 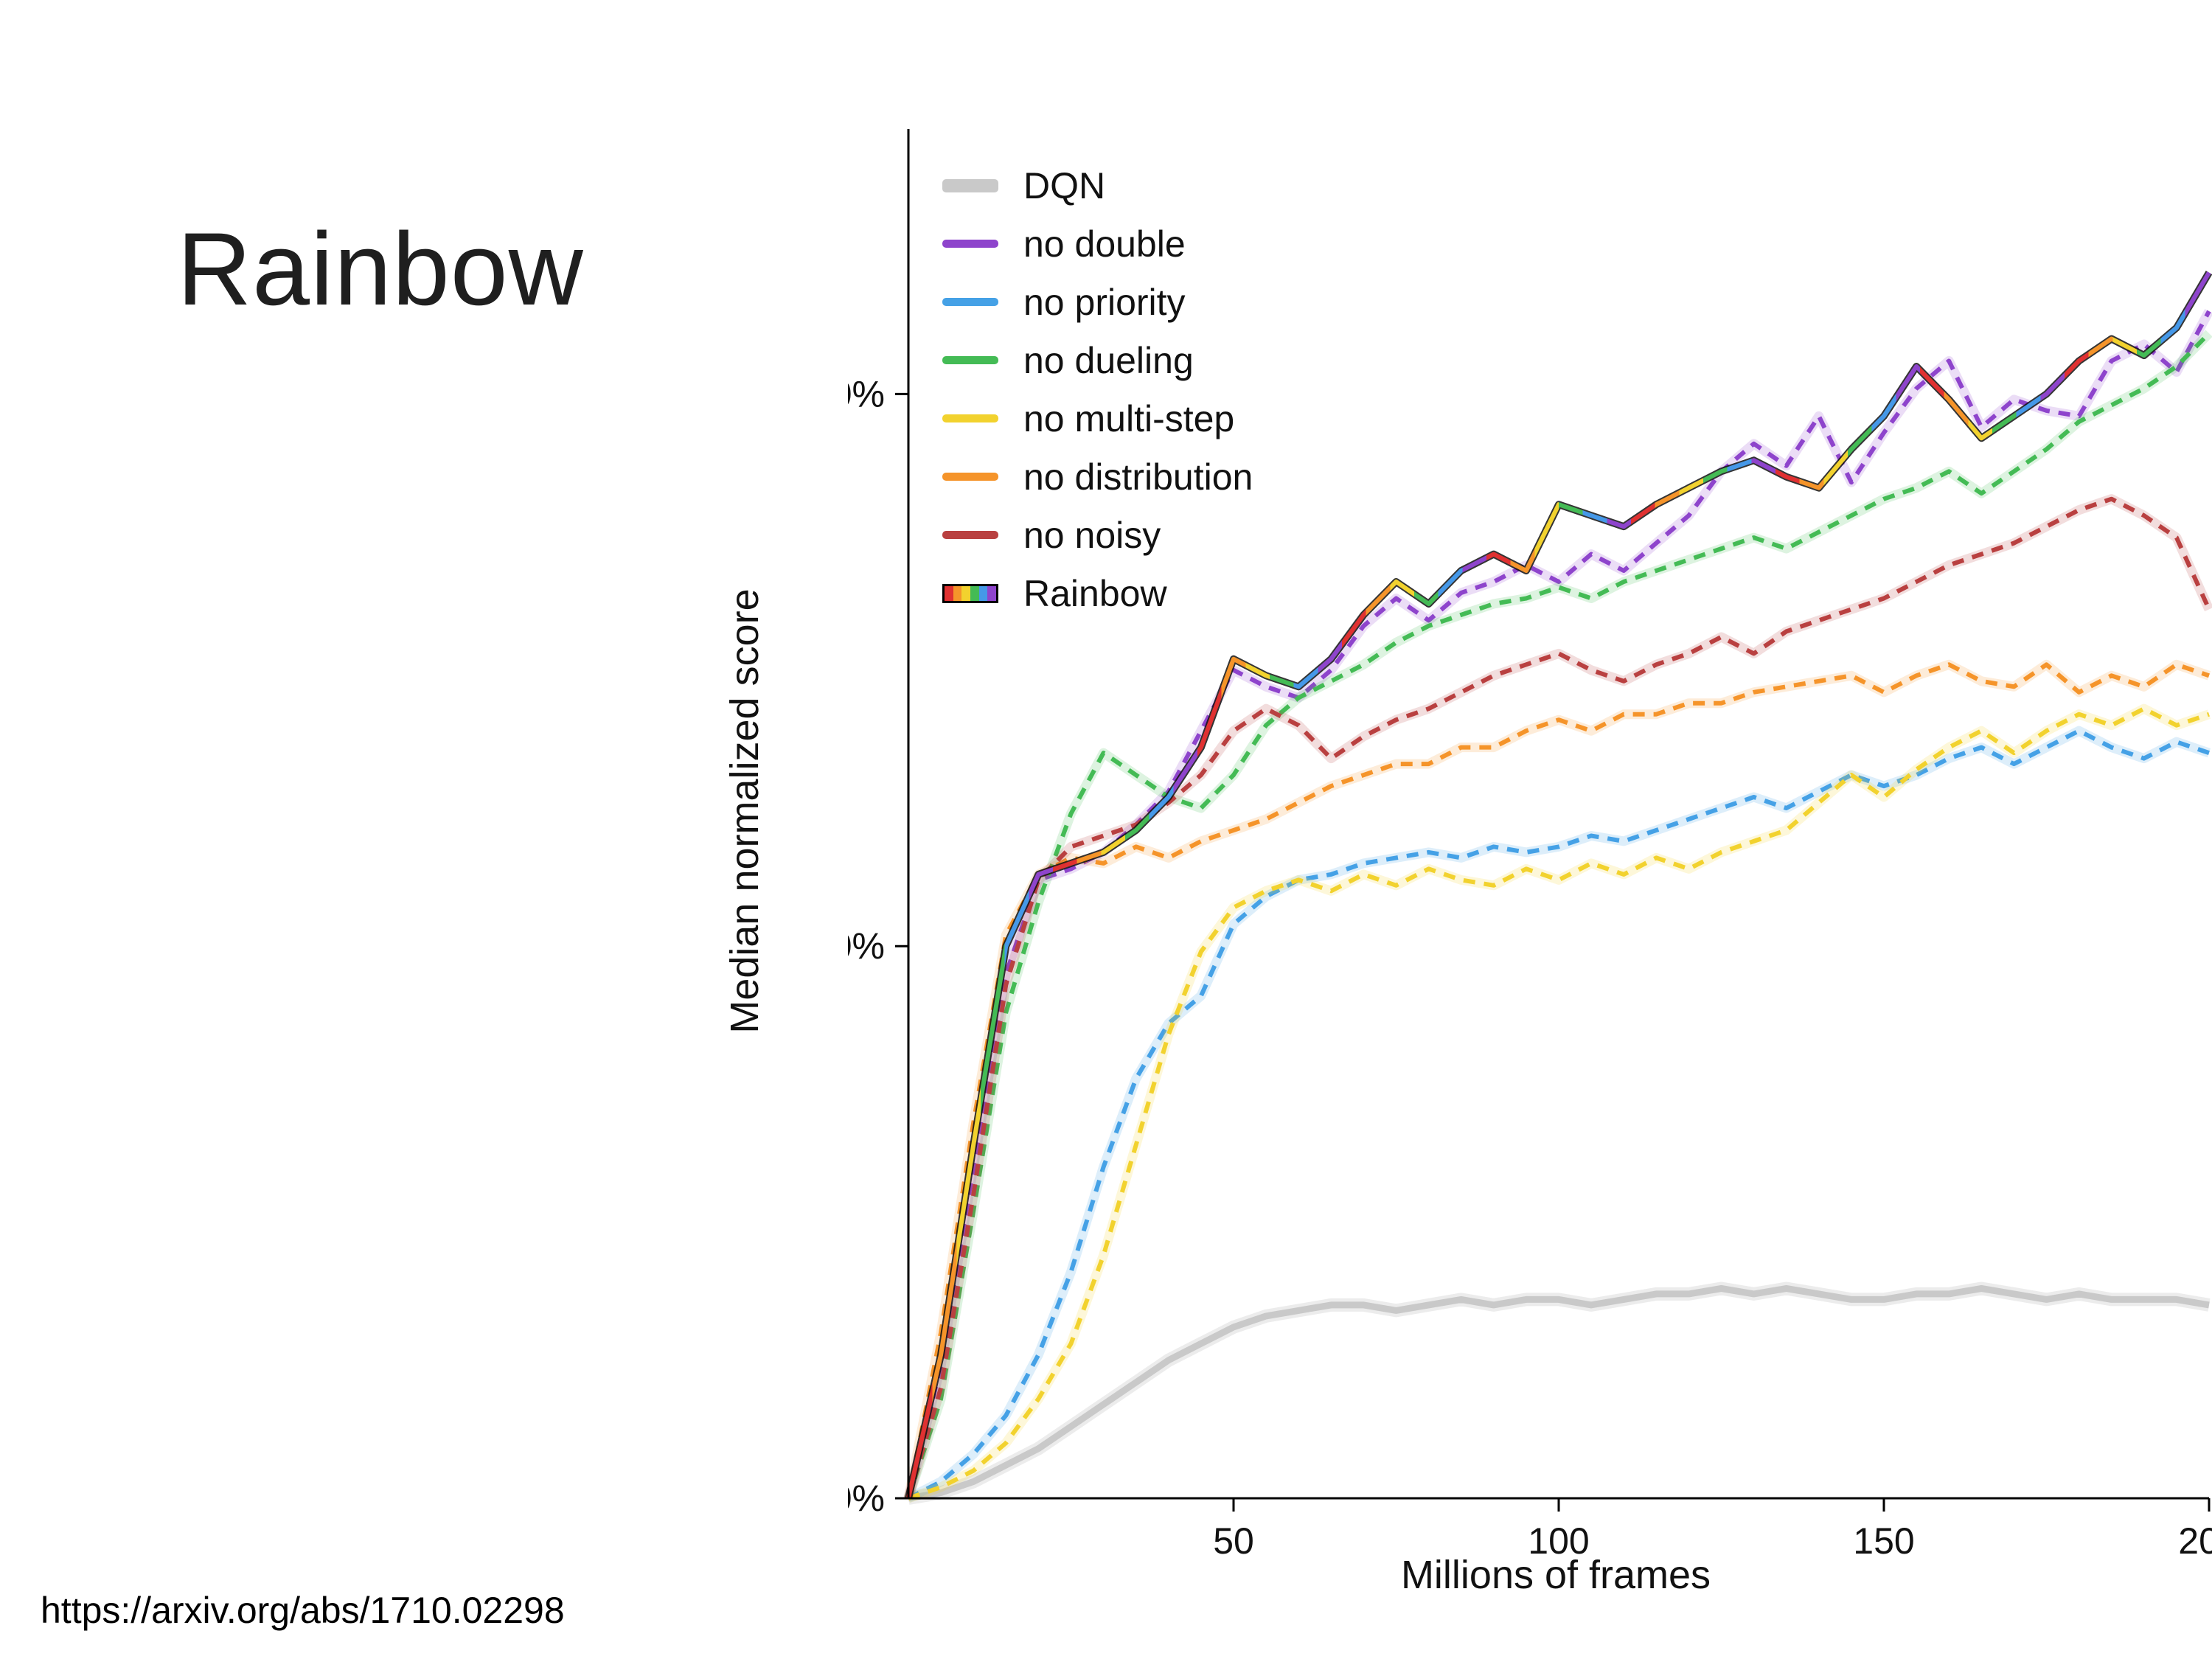 What do you see at coordinates (970, 302) in the screenshot?
I see `legend-swatch-no-priority` at bounding box center [970, 302].